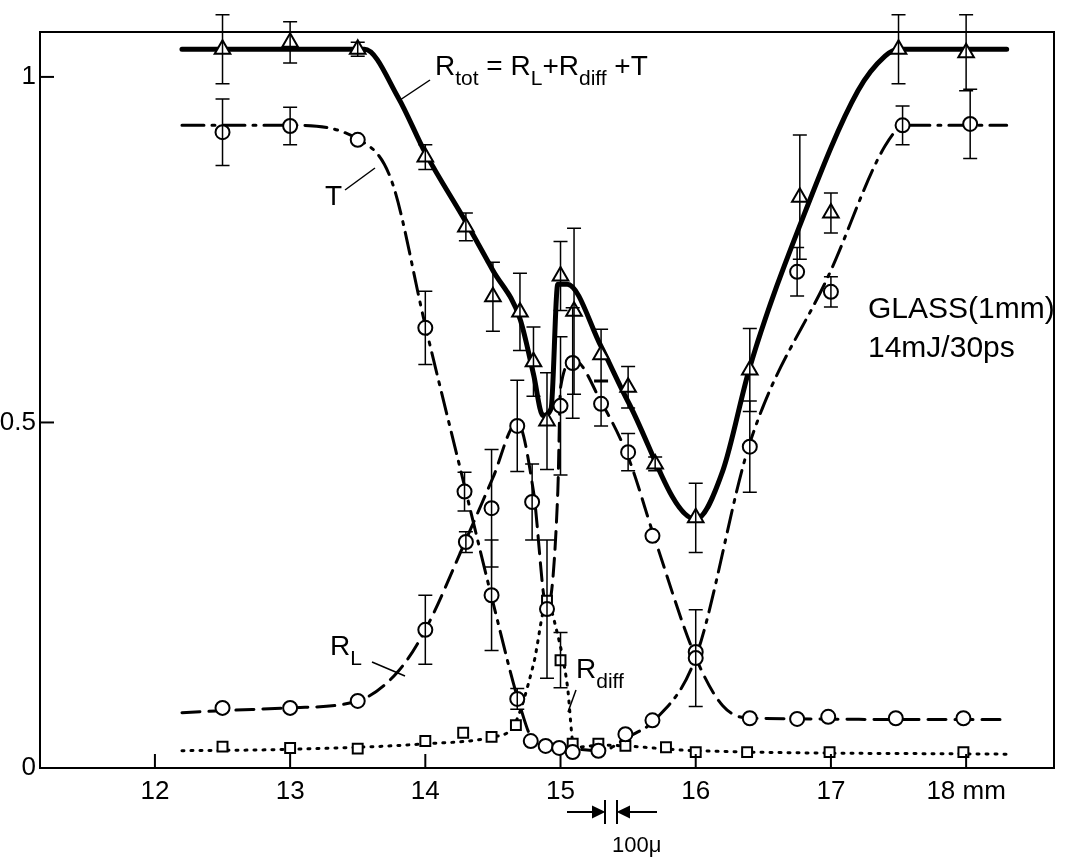  Describe the element at coordinates (290, 789) in the screenshot. I see `x-tick-label: 13` at that location.